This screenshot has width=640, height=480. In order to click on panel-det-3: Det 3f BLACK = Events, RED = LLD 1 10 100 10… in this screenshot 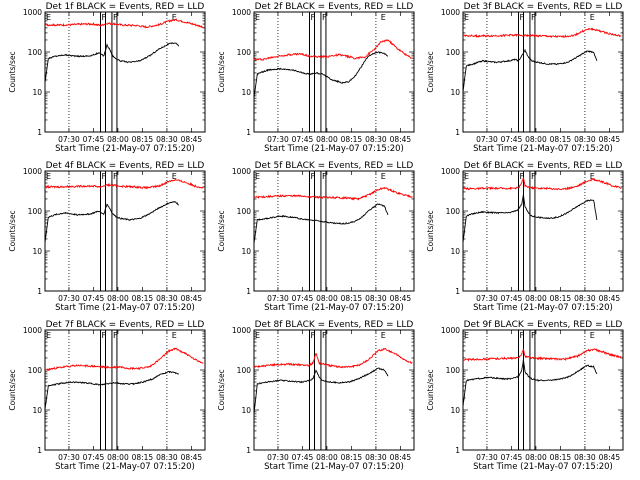, I will do `click(525, 78)`.